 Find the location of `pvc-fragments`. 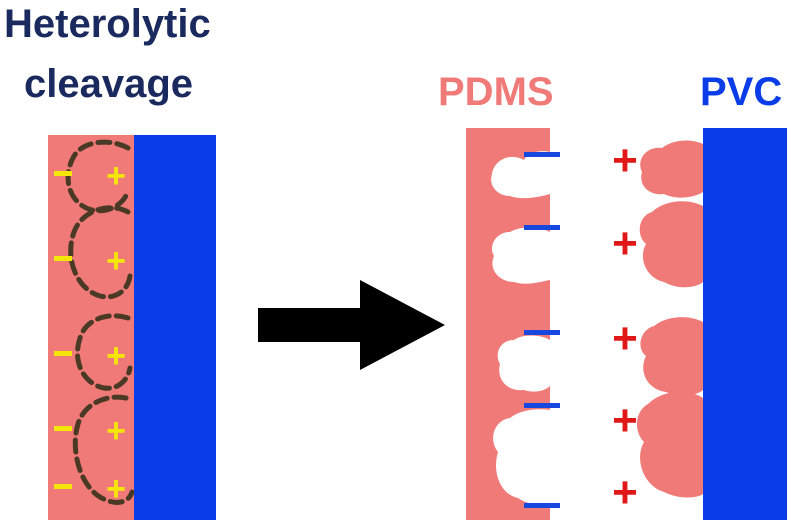

pvc-fragments is located at coordinates (669, 319).